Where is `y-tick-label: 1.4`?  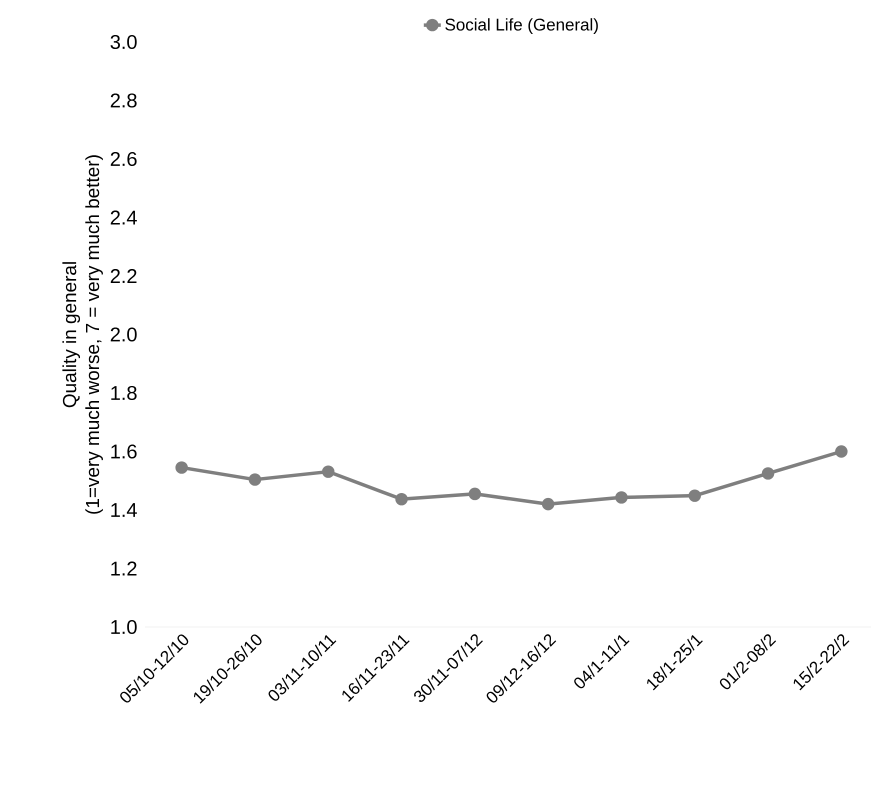
y-tick-label: 1.4 is located at coordinates (124, 510).